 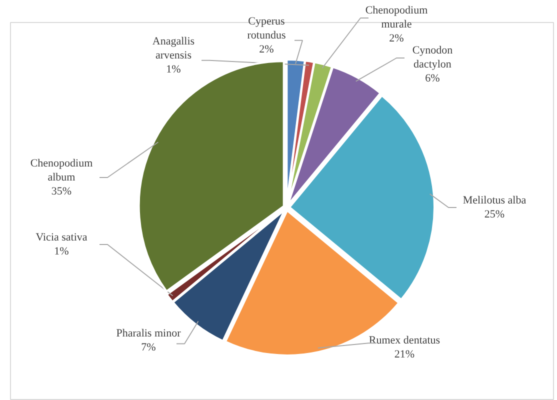 What do you see at coordinates (404, 354) in the screenshot?
I see `data-label: 21%` at bounding box center [404, 354].